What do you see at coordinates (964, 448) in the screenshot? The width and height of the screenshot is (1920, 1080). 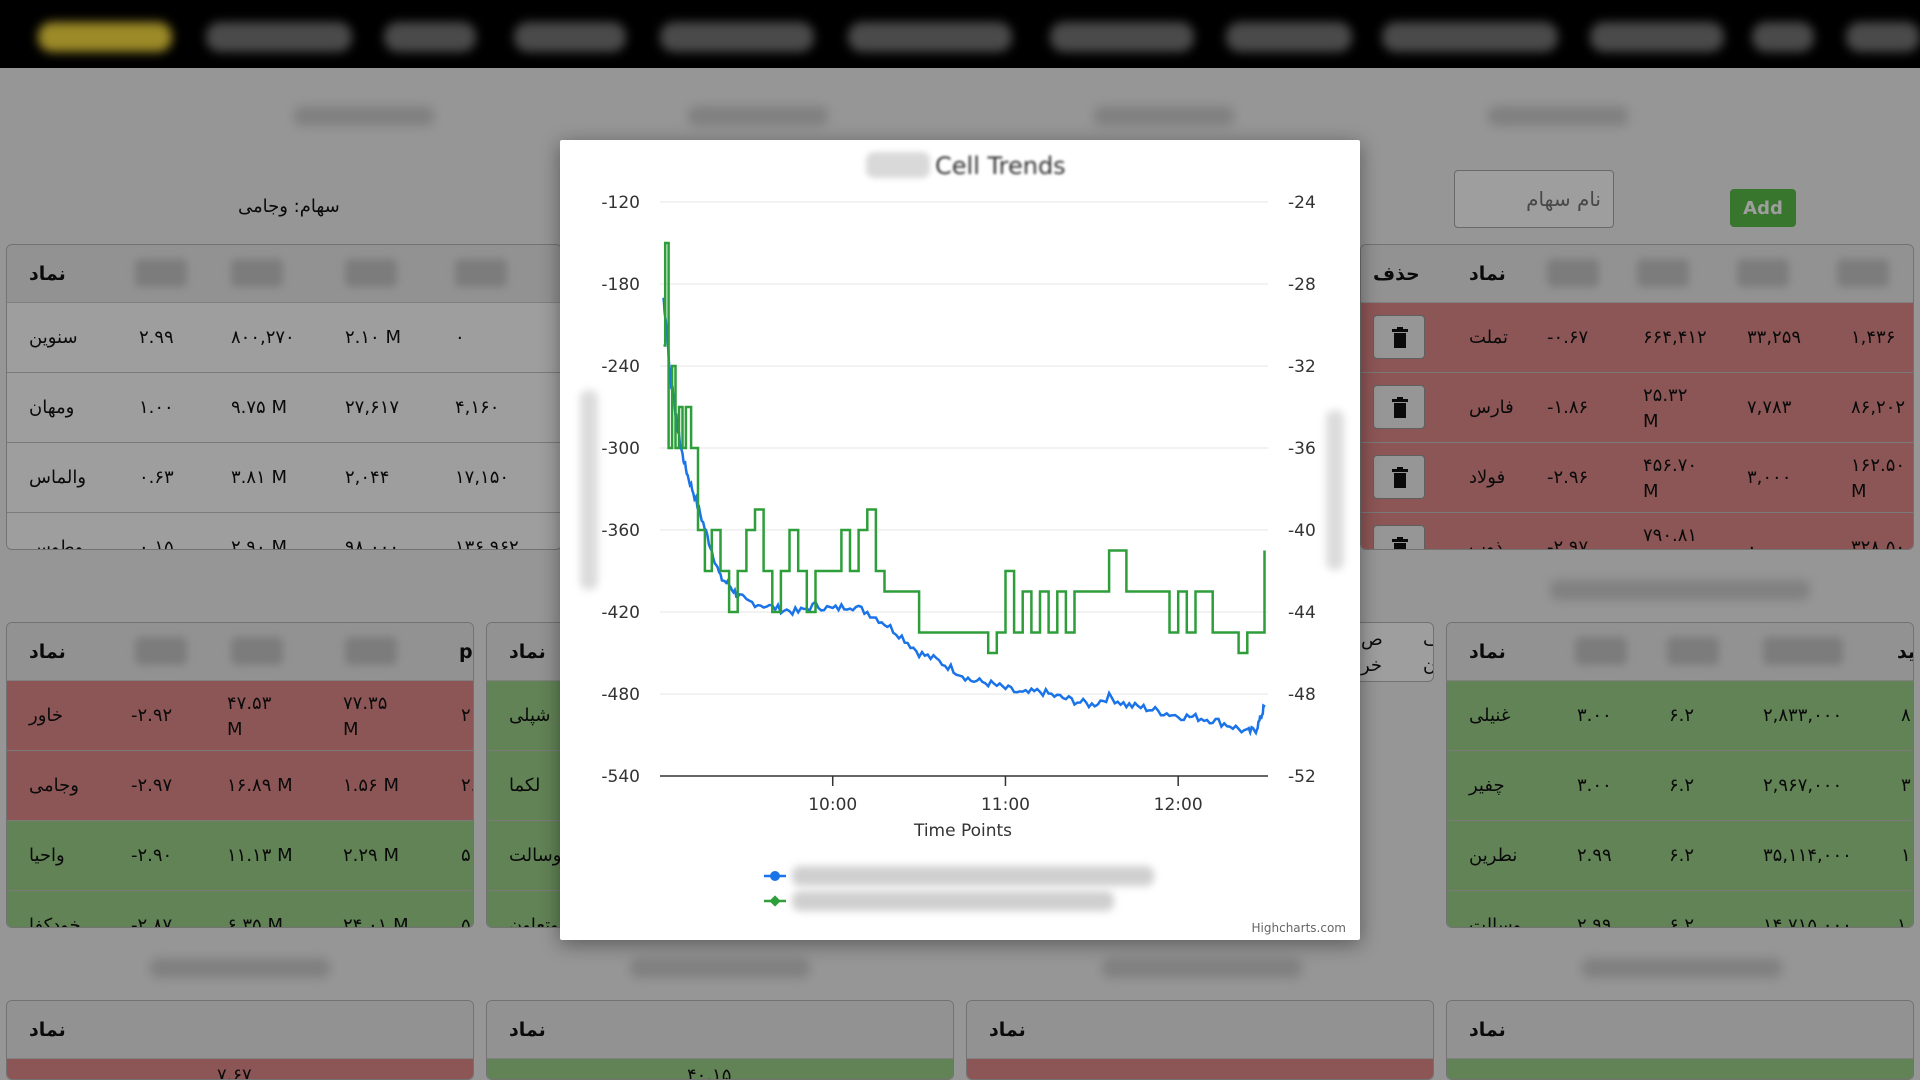 I see `series-line-green` at bounding box center [964, 448].